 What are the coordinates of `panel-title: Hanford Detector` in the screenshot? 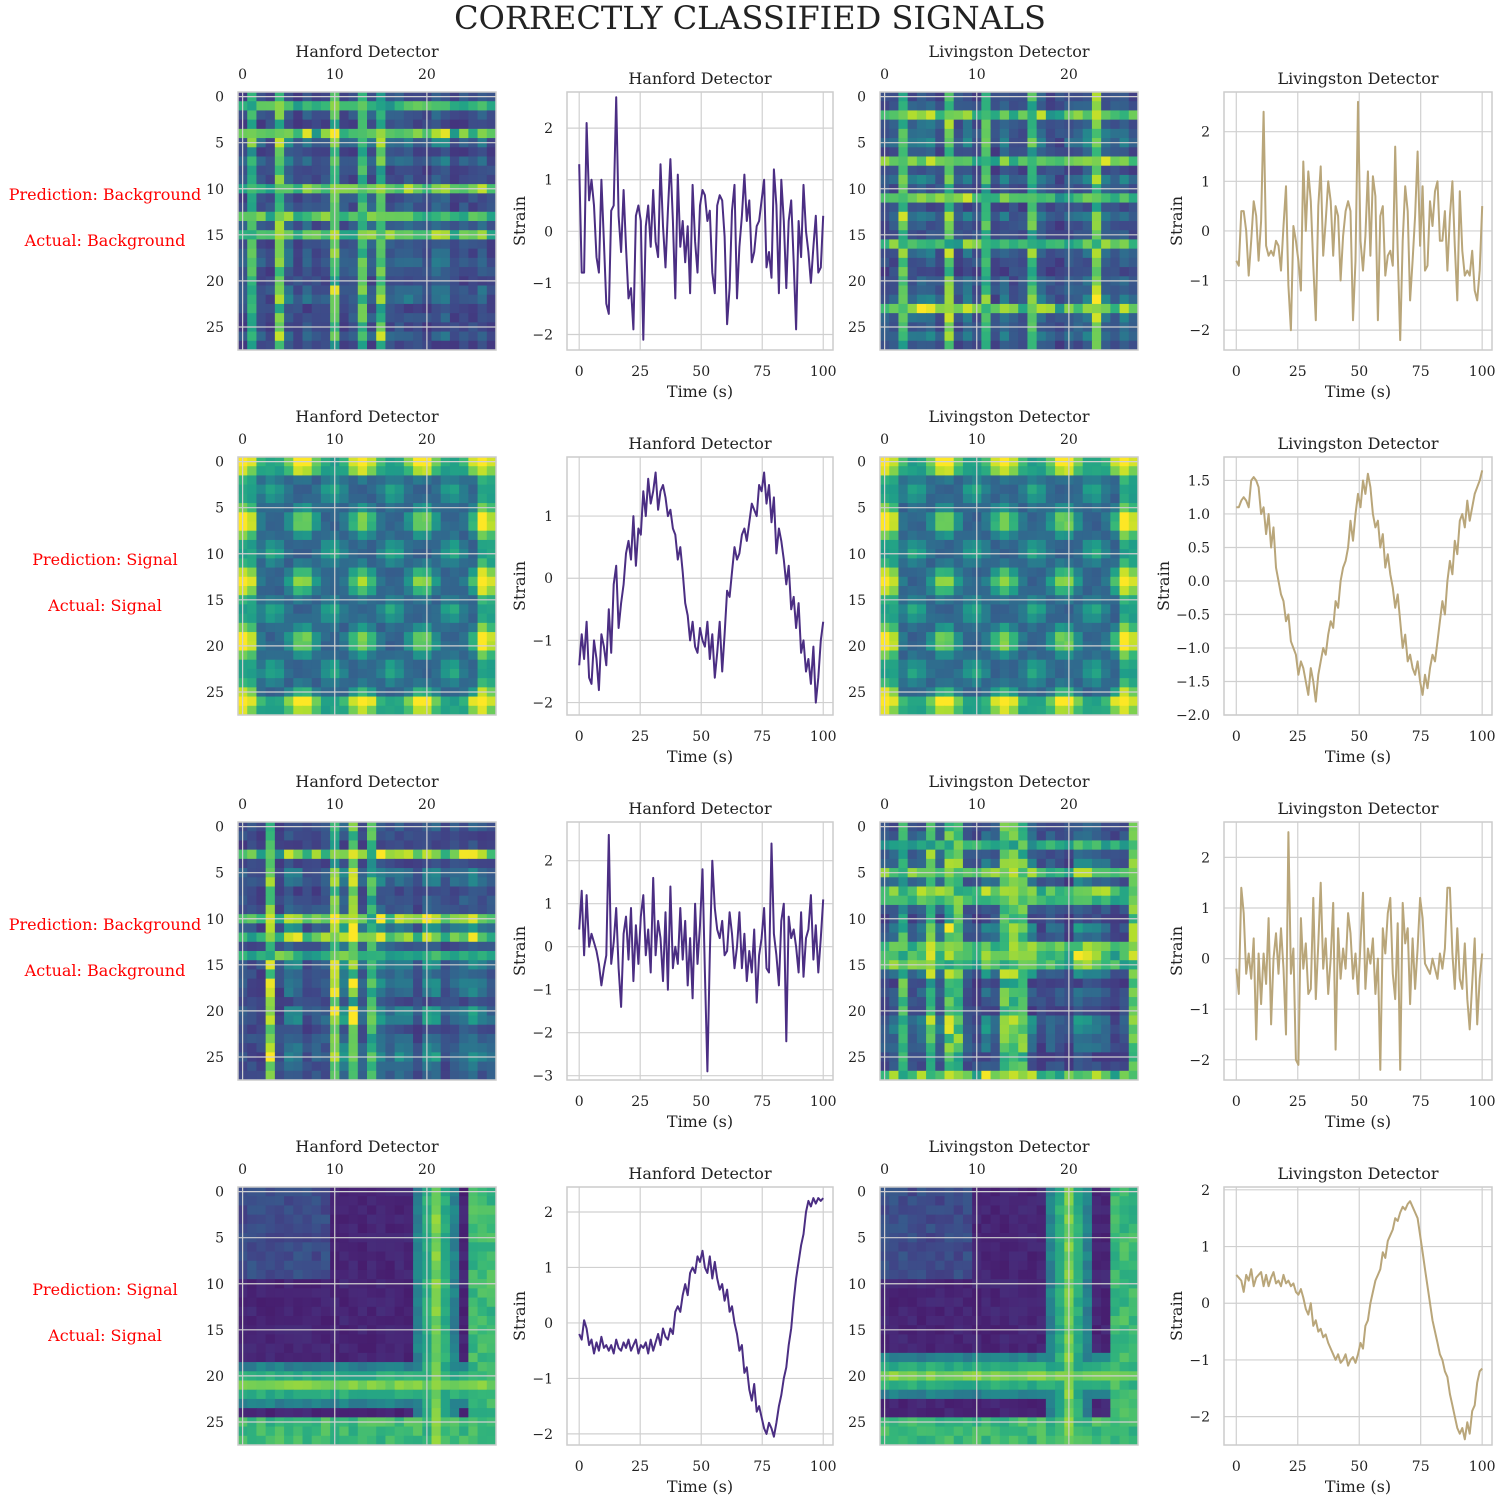 It's located at (700, 443).